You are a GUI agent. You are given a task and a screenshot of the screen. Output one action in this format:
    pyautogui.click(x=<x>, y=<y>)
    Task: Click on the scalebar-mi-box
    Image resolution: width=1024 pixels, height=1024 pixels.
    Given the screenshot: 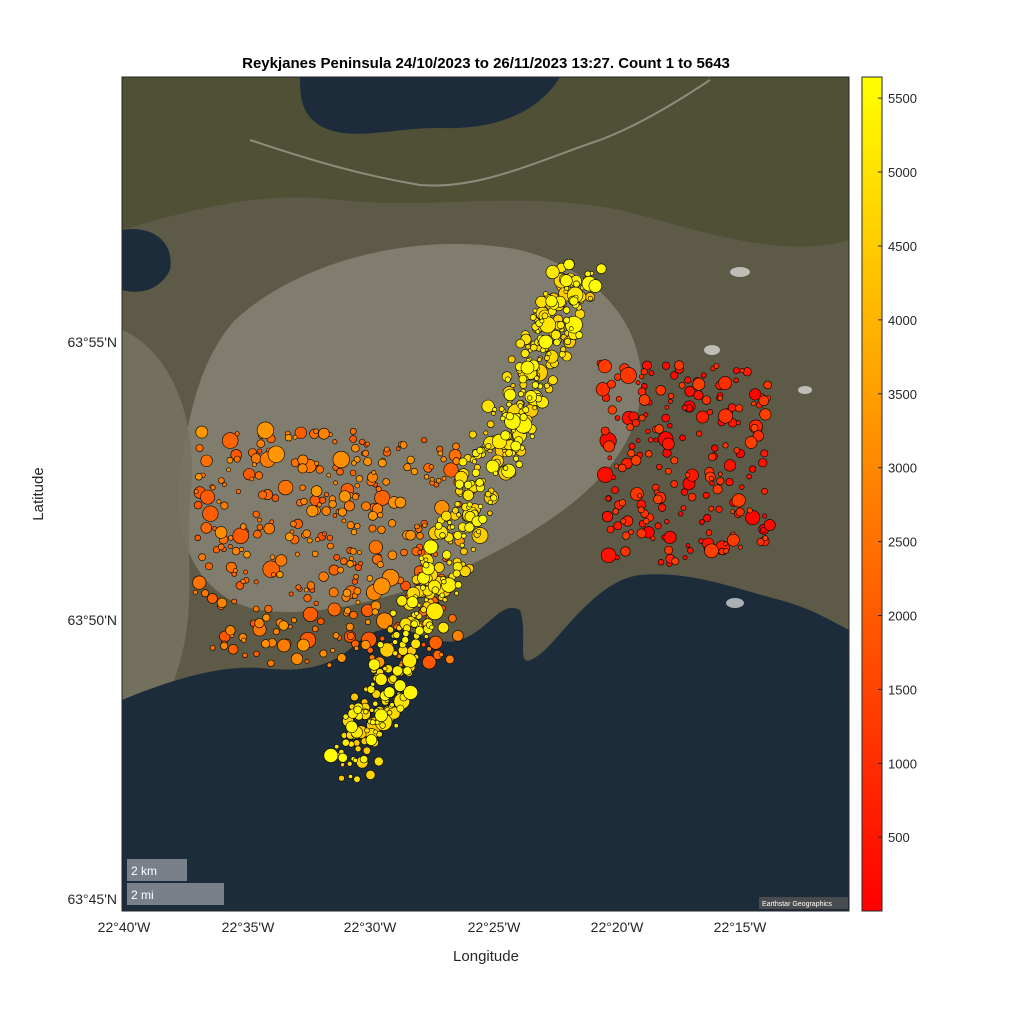 What is the action you would take?
    pyautogui.click(x=175, y=894)
    